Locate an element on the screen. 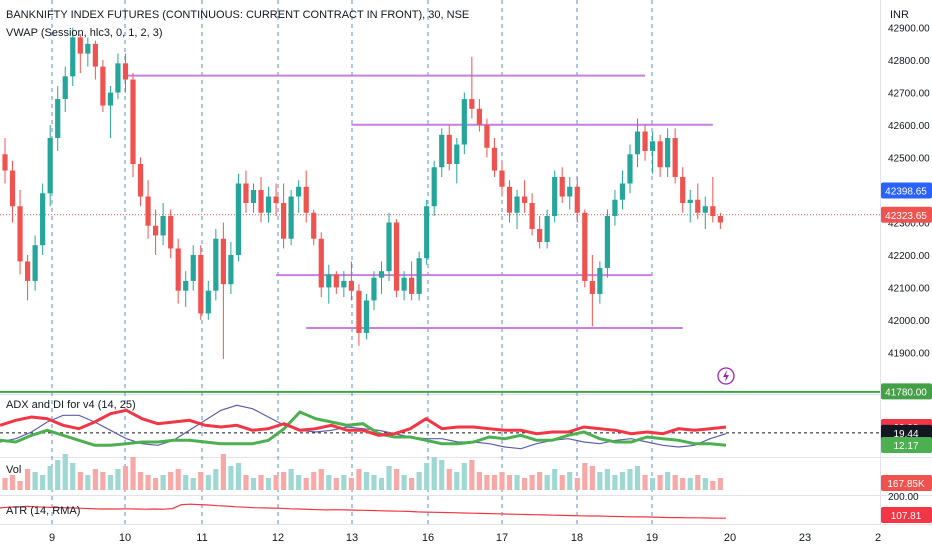 This screenshot has height=555, width=932. time-axis: 9 10 11 12 13 16 17 18 19 20 23 2 is located at coordinates (465, 538).